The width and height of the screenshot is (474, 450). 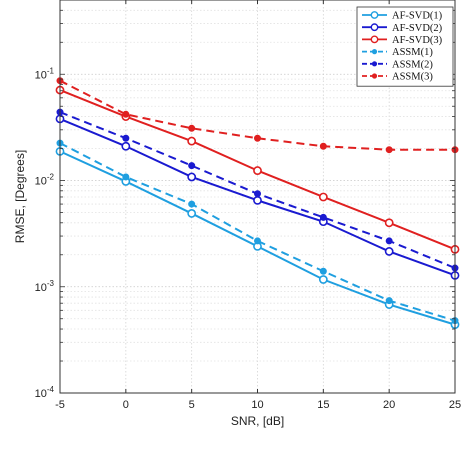 I want to click on y-tick-exponent: -3, so click(x=51, y=283).